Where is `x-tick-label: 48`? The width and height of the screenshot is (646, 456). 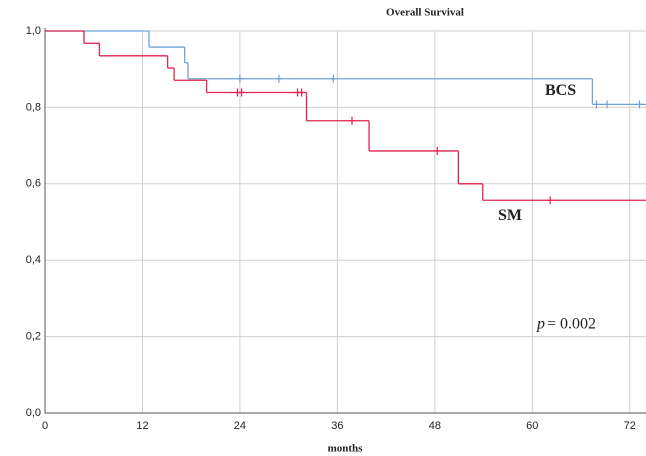 x-tick-label: 48 is located at coordinates (435, 426).